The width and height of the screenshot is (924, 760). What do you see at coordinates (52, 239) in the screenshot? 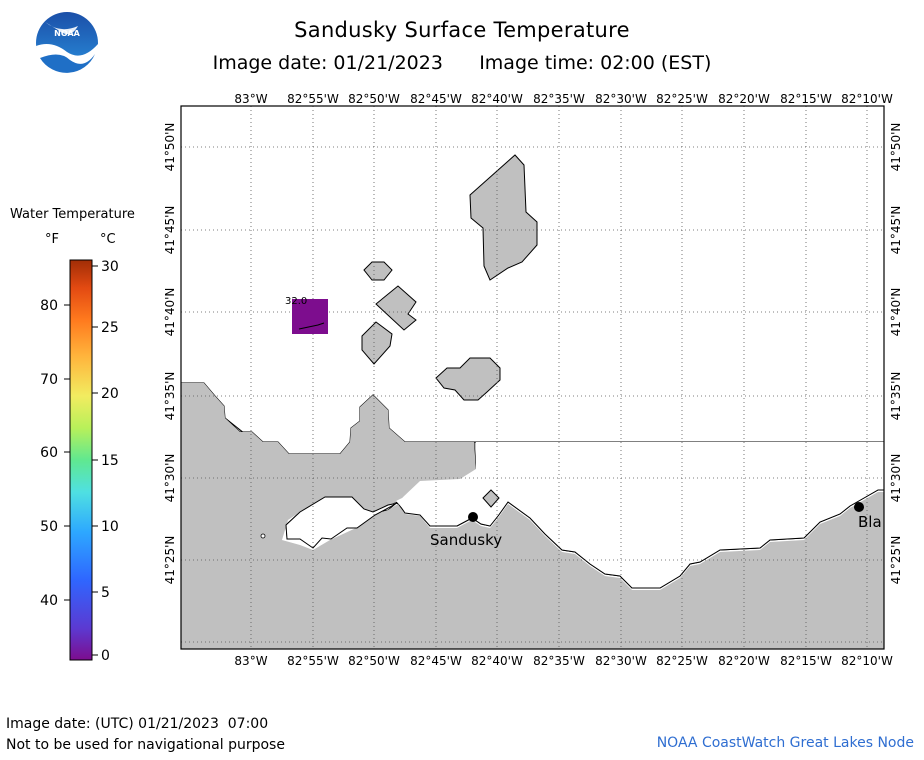
I see `legend-unit-fahrenheit: °F` at bounding box center [52, 239].